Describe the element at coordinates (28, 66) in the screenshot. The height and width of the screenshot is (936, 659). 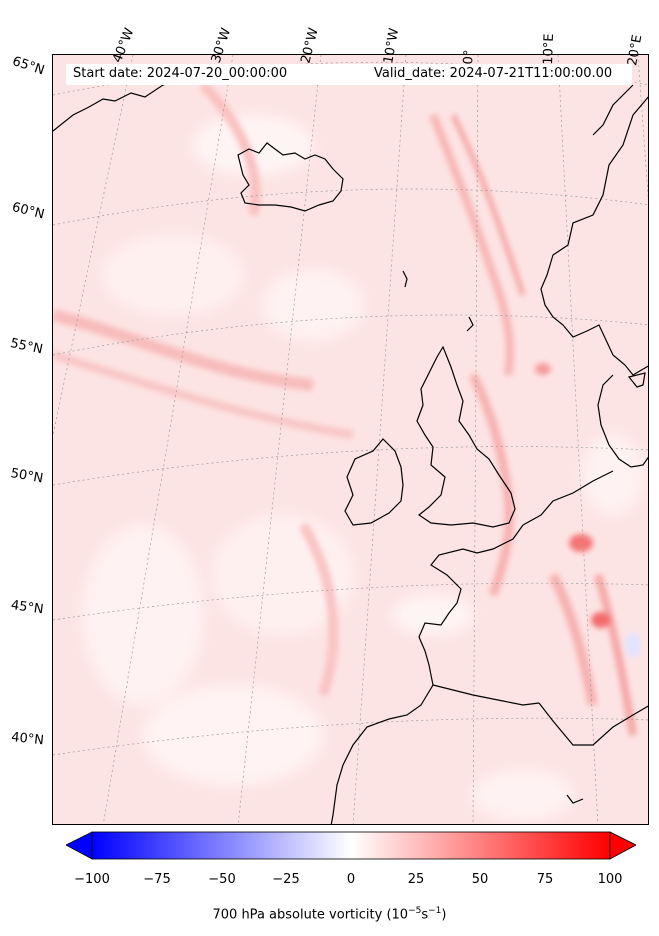
I see `lat-label-65n: 65°N` at that location.